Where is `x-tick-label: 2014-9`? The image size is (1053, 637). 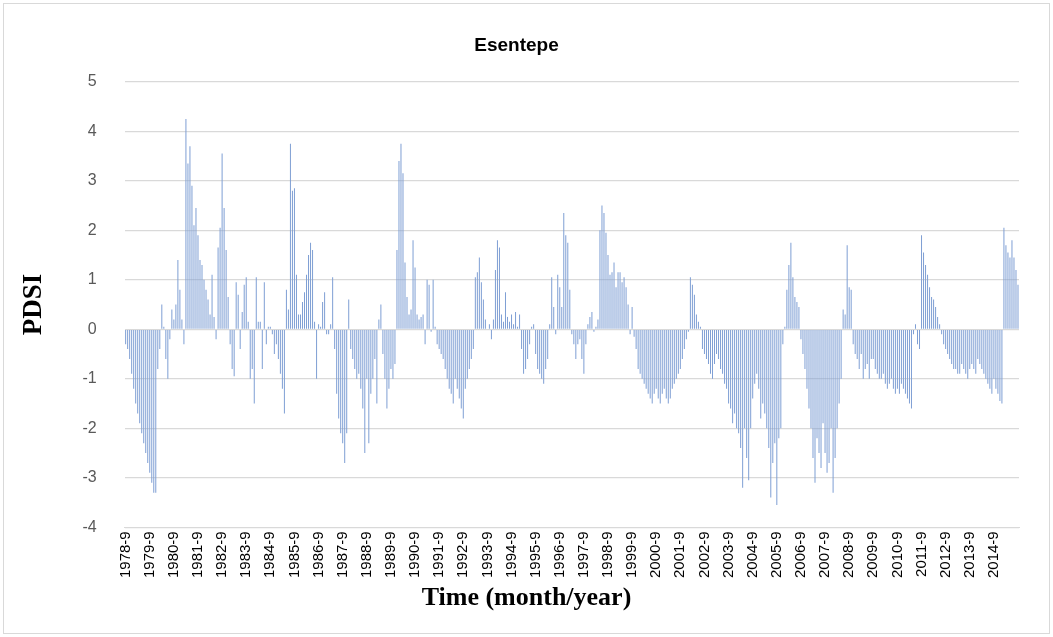
x-tick-label: 2014-9 is located at coordinates (993, 555).